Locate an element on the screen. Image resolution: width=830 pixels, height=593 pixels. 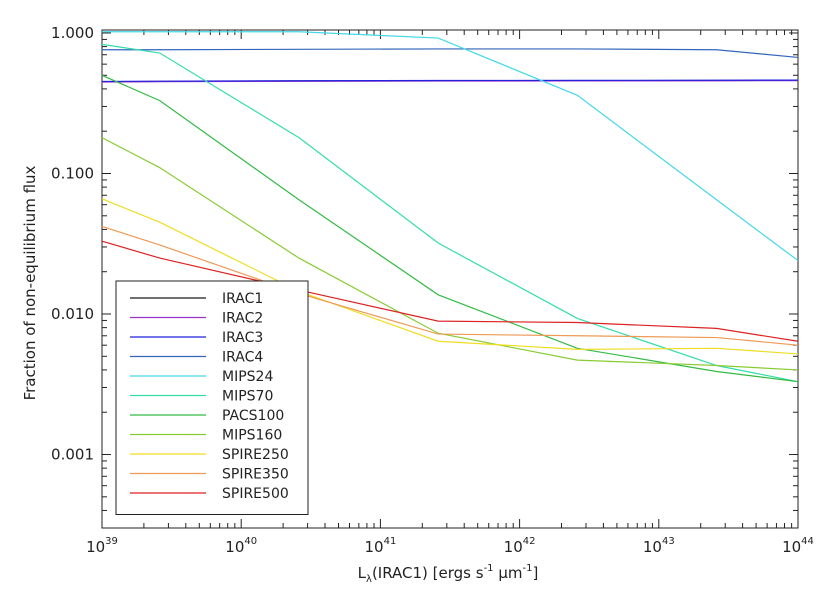
y-tick-label: 0.001 is located at coordinates (72, 455).